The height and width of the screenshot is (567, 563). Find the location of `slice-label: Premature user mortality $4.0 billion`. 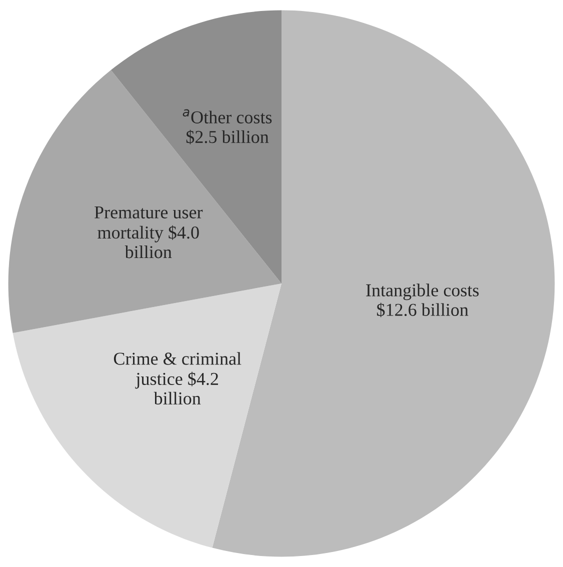

slice-label: Premature user mortality $4.0 billion is located at coordinates (148, 232).